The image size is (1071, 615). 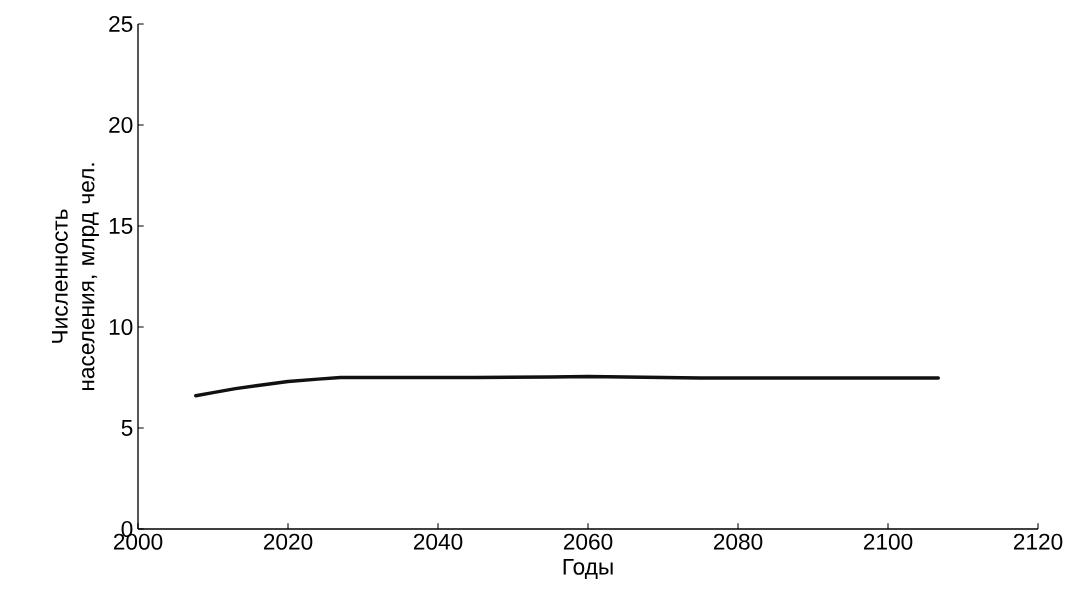 I want to click on x-tick-label: 2100, so click(x=888, y=541).